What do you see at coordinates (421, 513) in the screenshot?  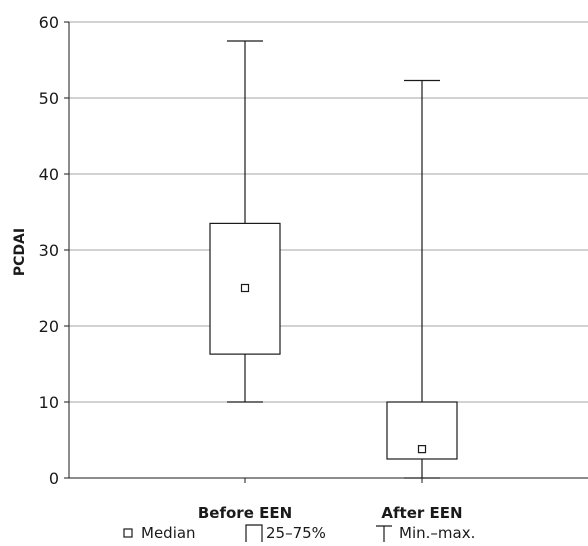 I see `category-label: After EEN` at bounding box center [421, 513].